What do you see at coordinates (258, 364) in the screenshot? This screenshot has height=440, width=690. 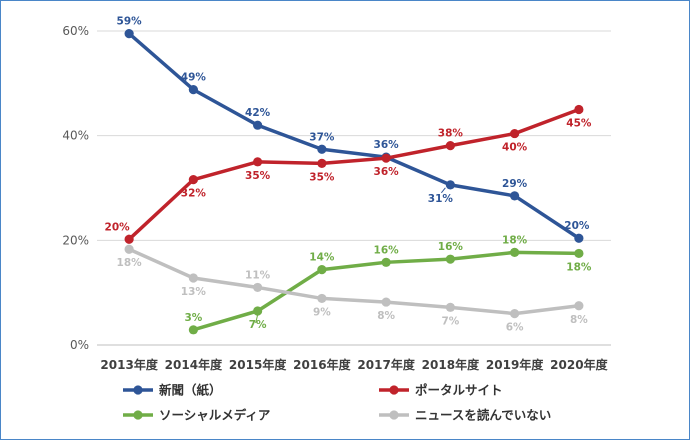 I see `x-tick-label: 2015年度` at bounding box center [258, 364].